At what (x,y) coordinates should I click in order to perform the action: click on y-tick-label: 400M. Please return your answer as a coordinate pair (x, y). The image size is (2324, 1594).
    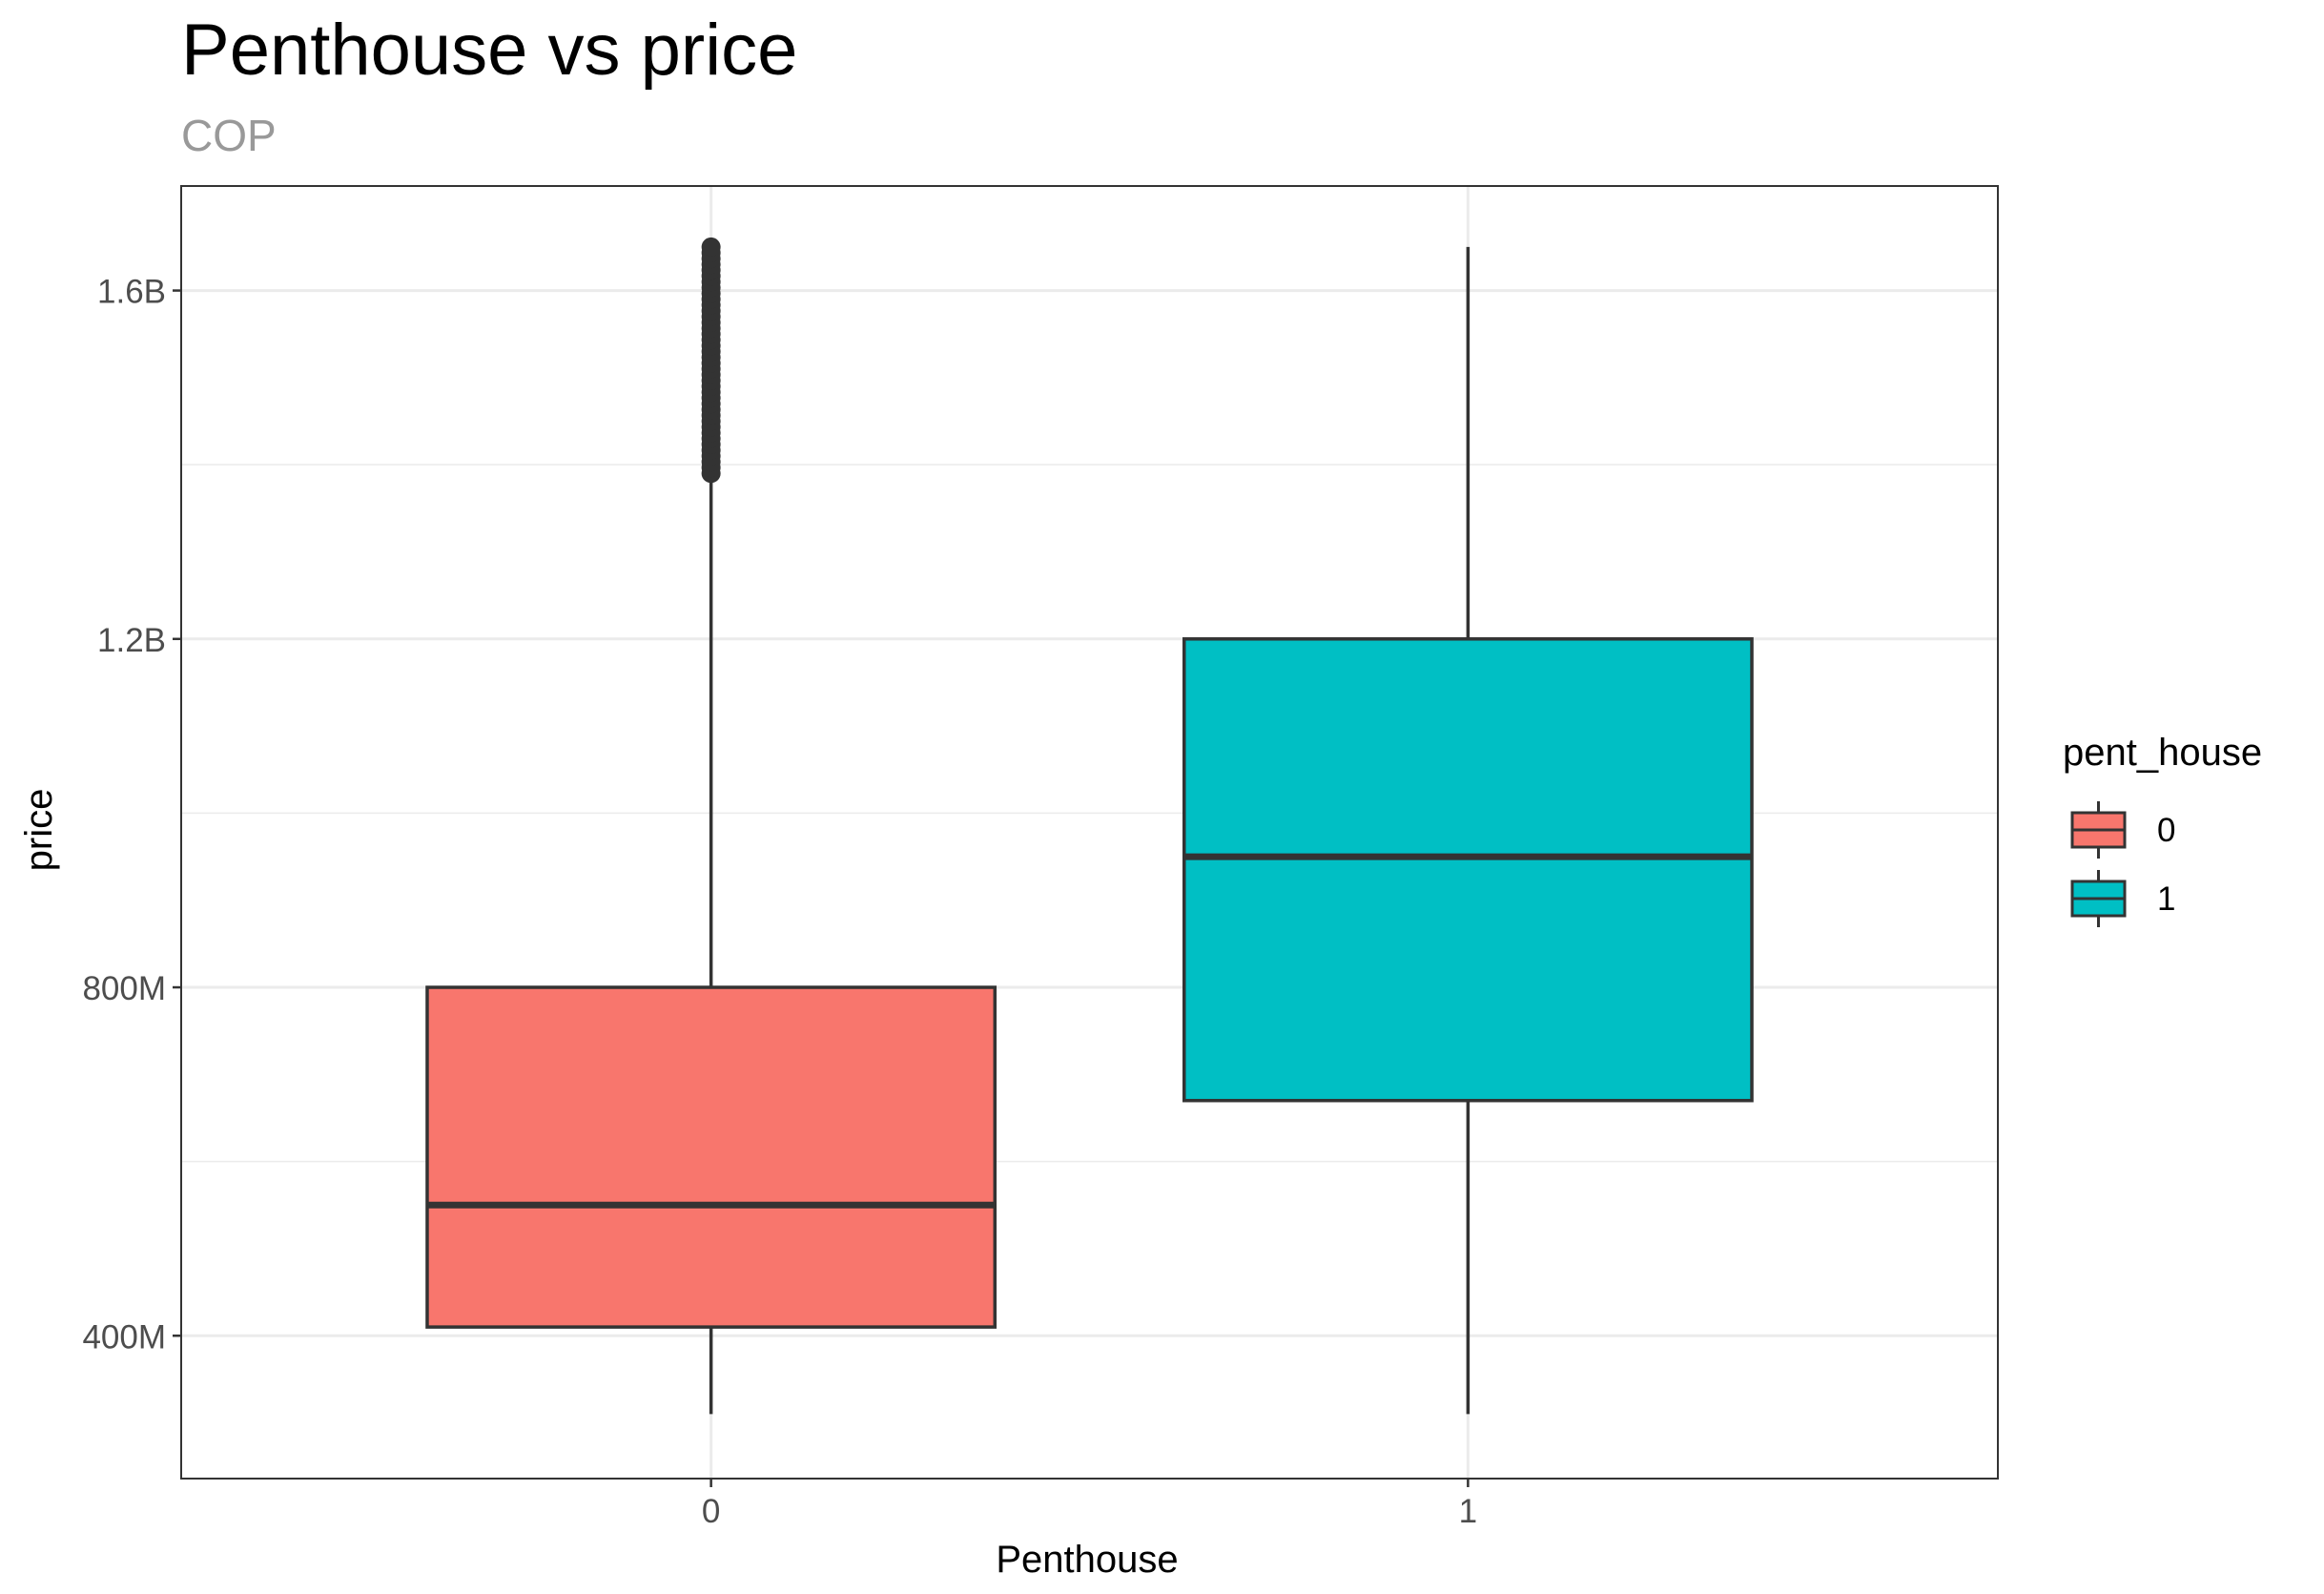
    Looking at the image, I should click on (124, 1337).